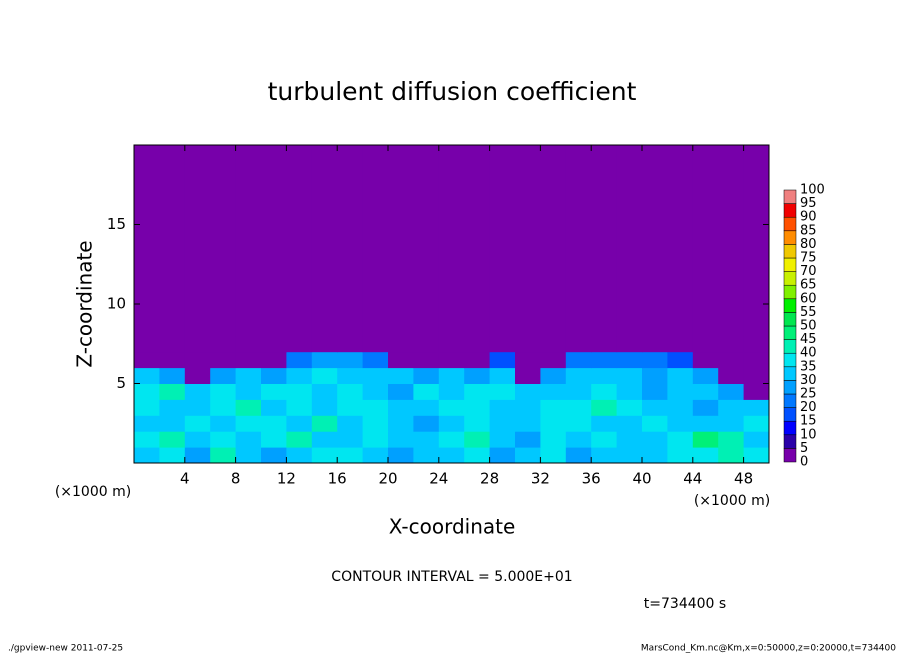  I want to click on y-tick-label: 5, so click(121, 383).